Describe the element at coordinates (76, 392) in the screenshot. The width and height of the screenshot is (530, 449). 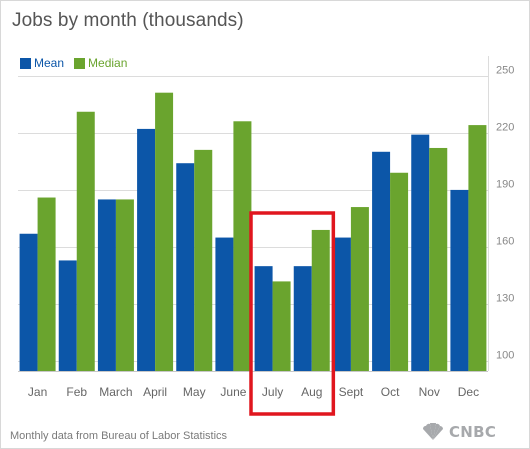
I see `x-tick-label: Feb` at that location.